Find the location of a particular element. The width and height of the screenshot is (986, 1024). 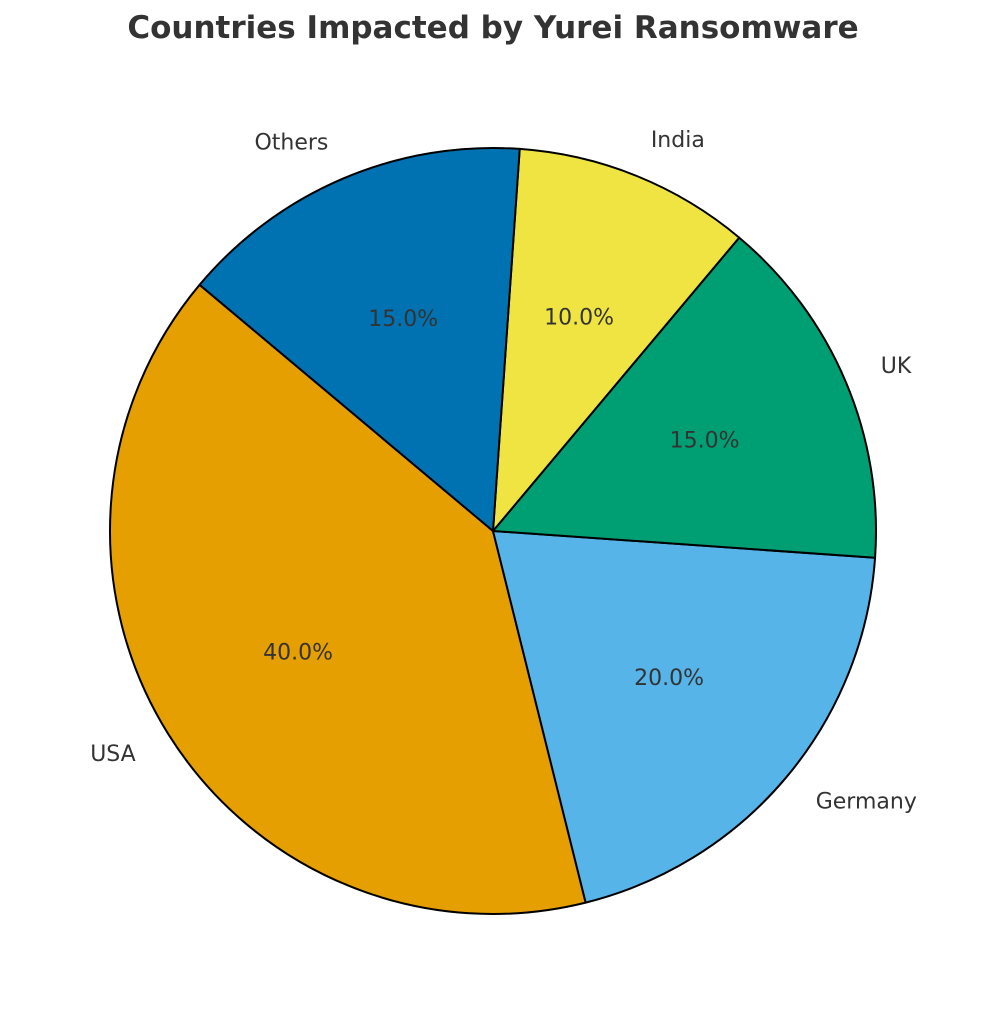

pie-slice-india is located at coordinates (616, 339).